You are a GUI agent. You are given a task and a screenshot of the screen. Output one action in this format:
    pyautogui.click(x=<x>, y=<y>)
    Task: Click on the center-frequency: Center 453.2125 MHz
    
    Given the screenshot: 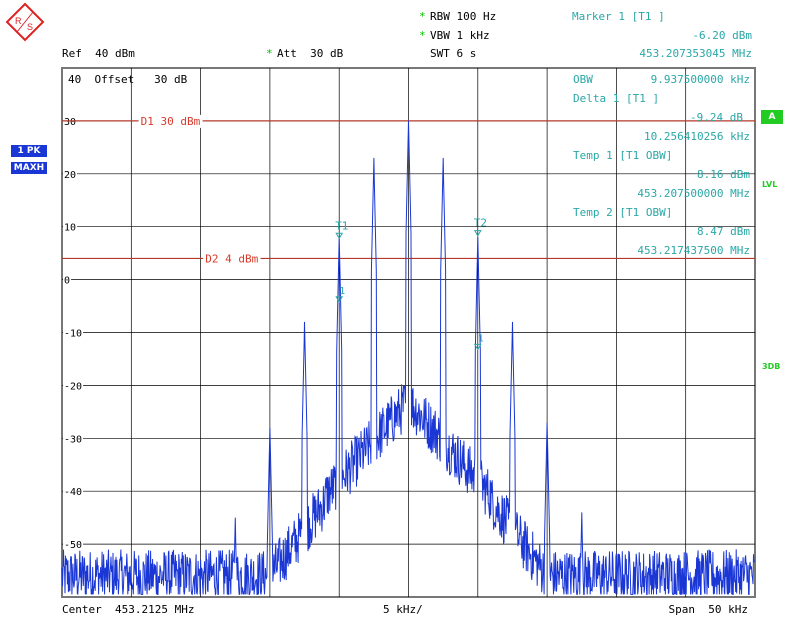 What is the action you would take?
    pyautogui.click(x=128, y=609)
    